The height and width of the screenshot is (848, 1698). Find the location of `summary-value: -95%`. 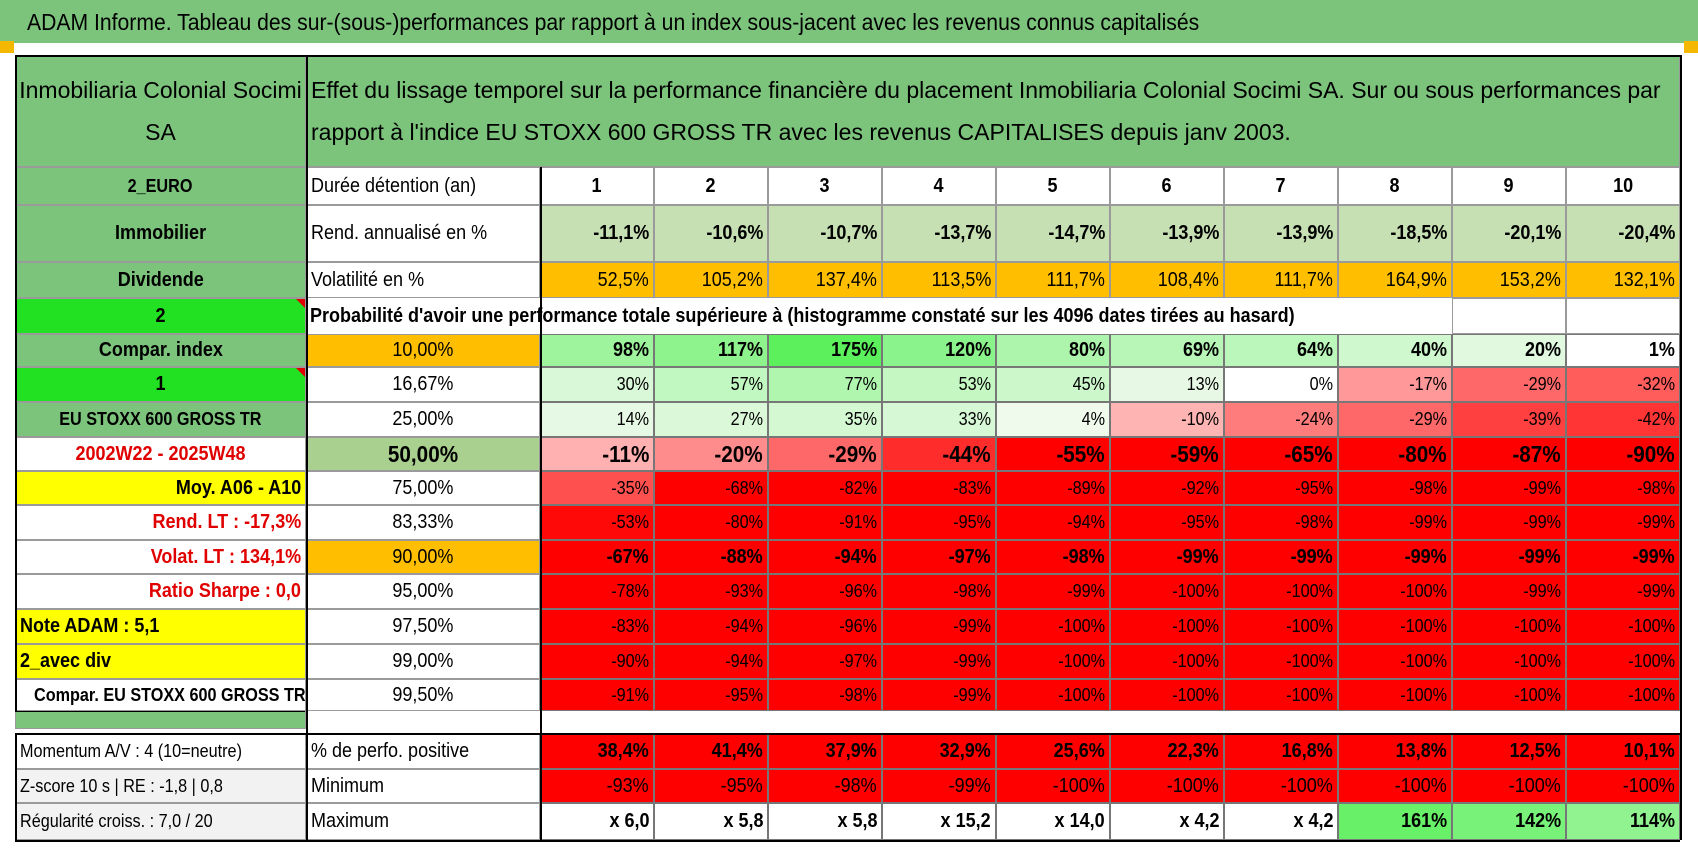

summary-value: -95% is located at coordinates (711, 786).